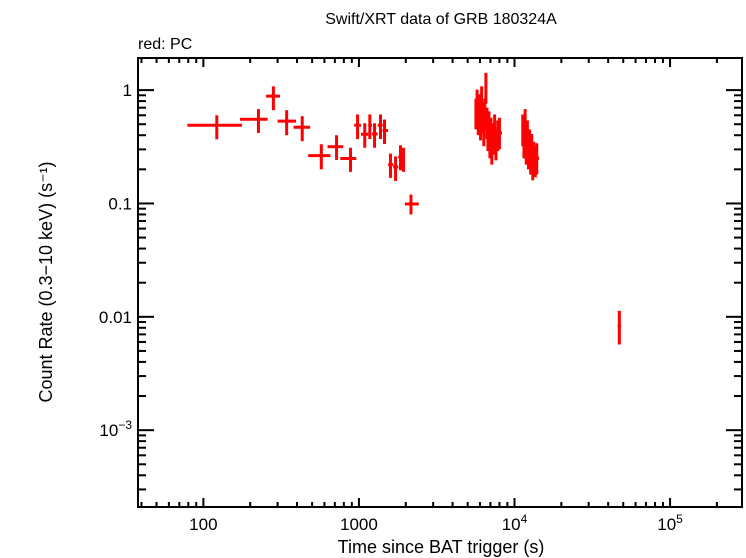 The image size is (746, 558). I want to click on y-tick-label: 0.01, so click(115, 317).